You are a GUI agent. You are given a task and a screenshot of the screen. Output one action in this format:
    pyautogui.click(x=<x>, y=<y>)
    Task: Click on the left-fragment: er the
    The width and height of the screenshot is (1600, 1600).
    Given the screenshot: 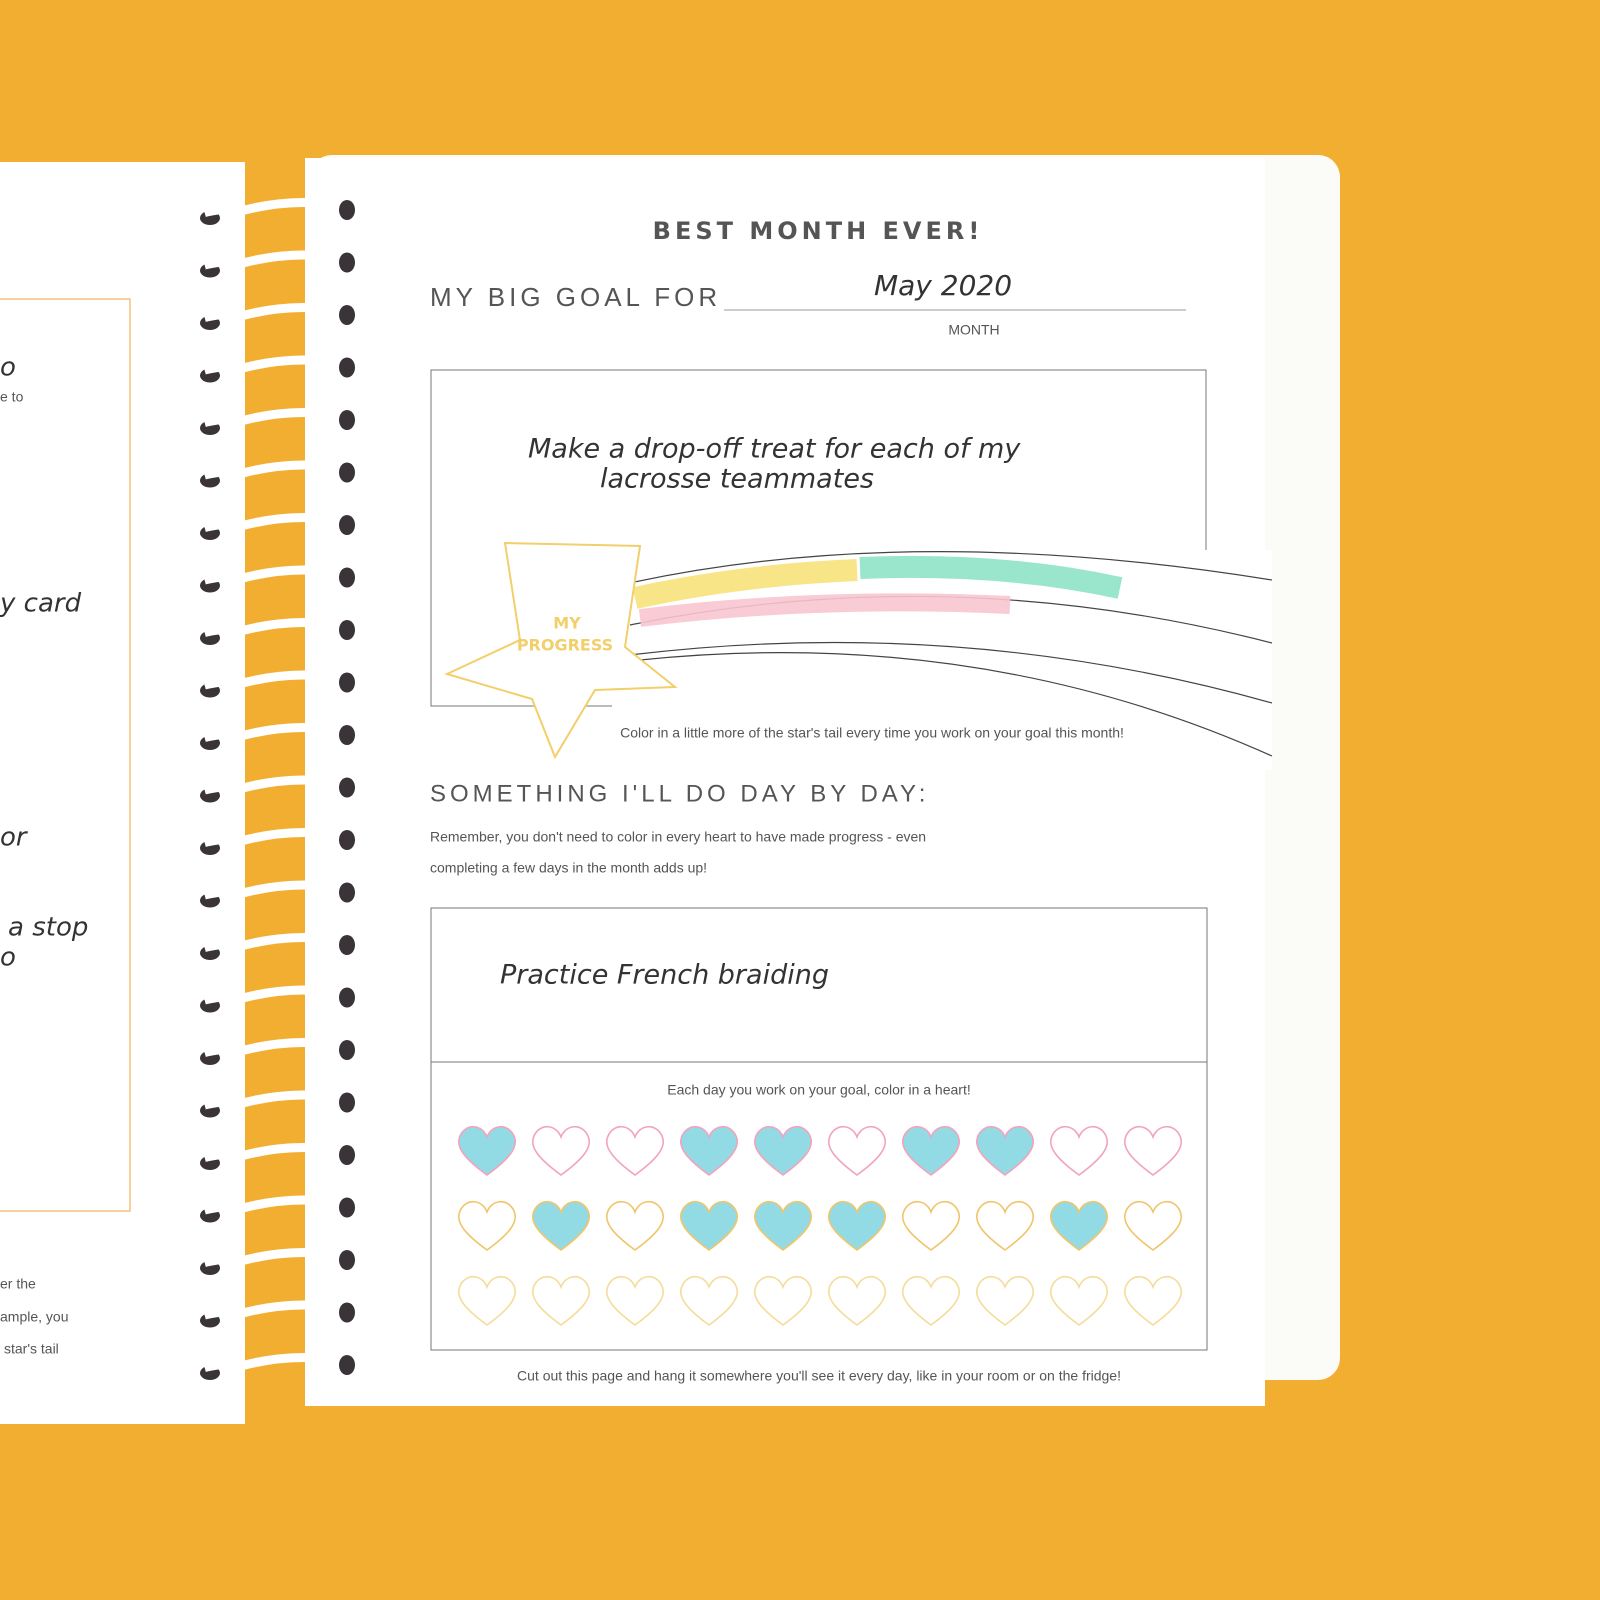 What is the action you would take?
    pyautogui.click(x=18, y=1284)
    